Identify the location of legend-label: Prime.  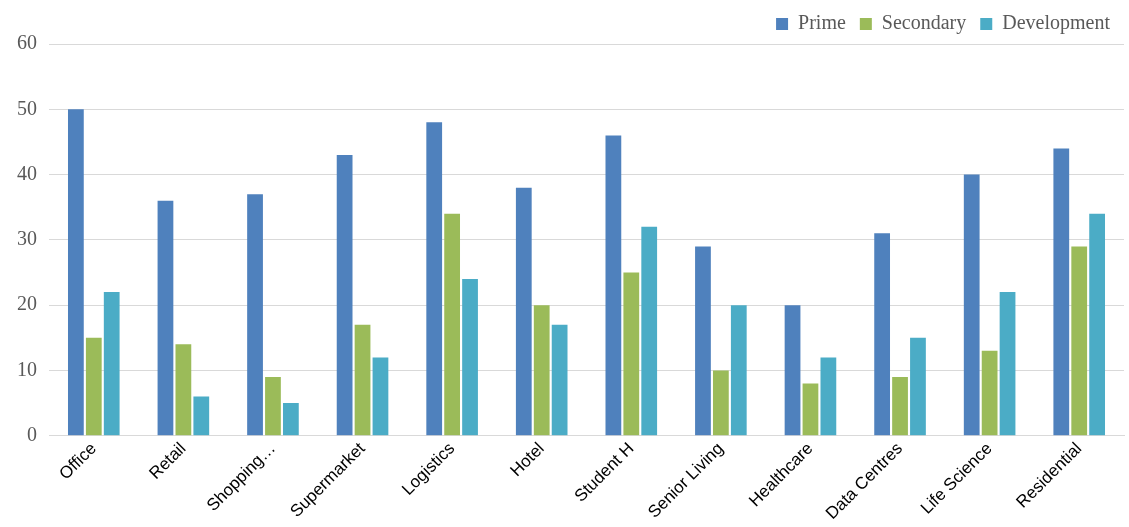
(822, 22).